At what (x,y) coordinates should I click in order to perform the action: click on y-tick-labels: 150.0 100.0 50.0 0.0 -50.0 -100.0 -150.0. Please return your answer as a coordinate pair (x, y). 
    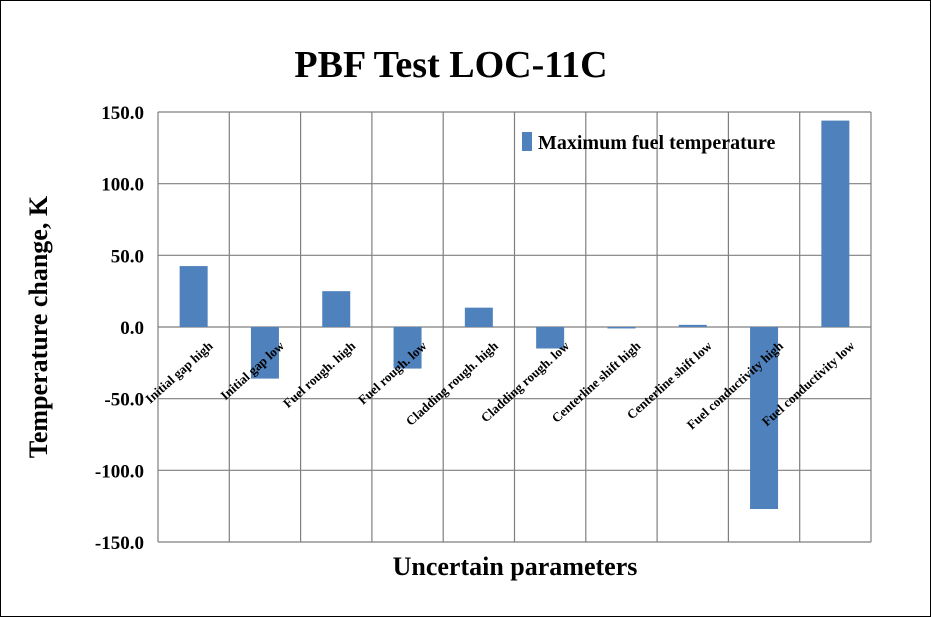
    Looking at the image, I should click on (119, 328).